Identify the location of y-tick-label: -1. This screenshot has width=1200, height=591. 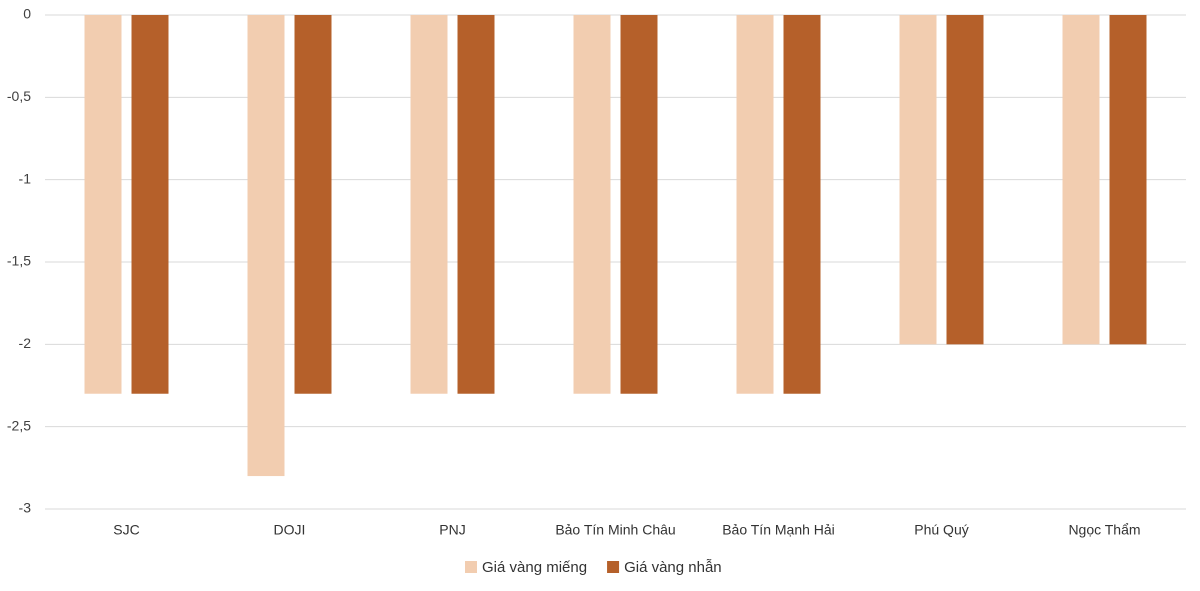
(25, 178).